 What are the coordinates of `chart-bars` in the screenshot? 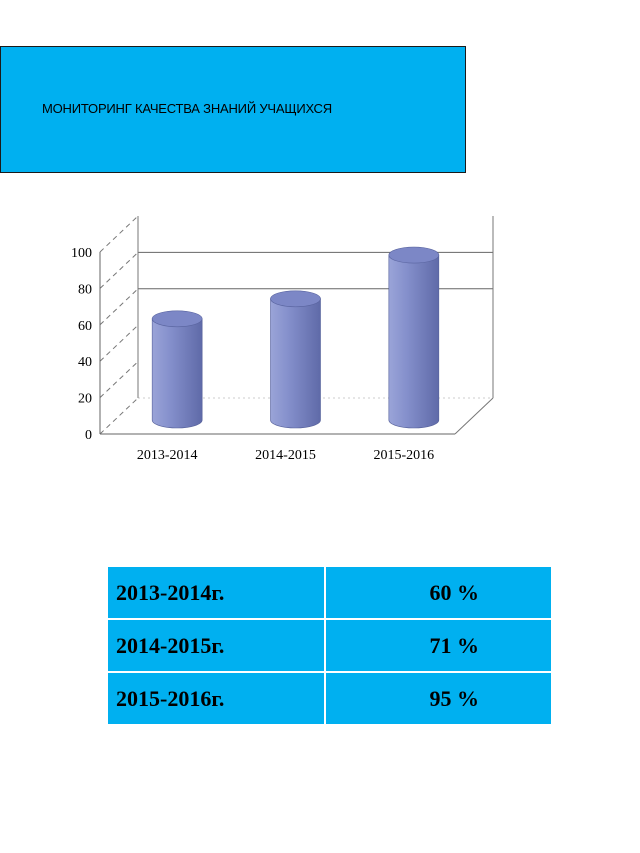 It's located at (295, 337).